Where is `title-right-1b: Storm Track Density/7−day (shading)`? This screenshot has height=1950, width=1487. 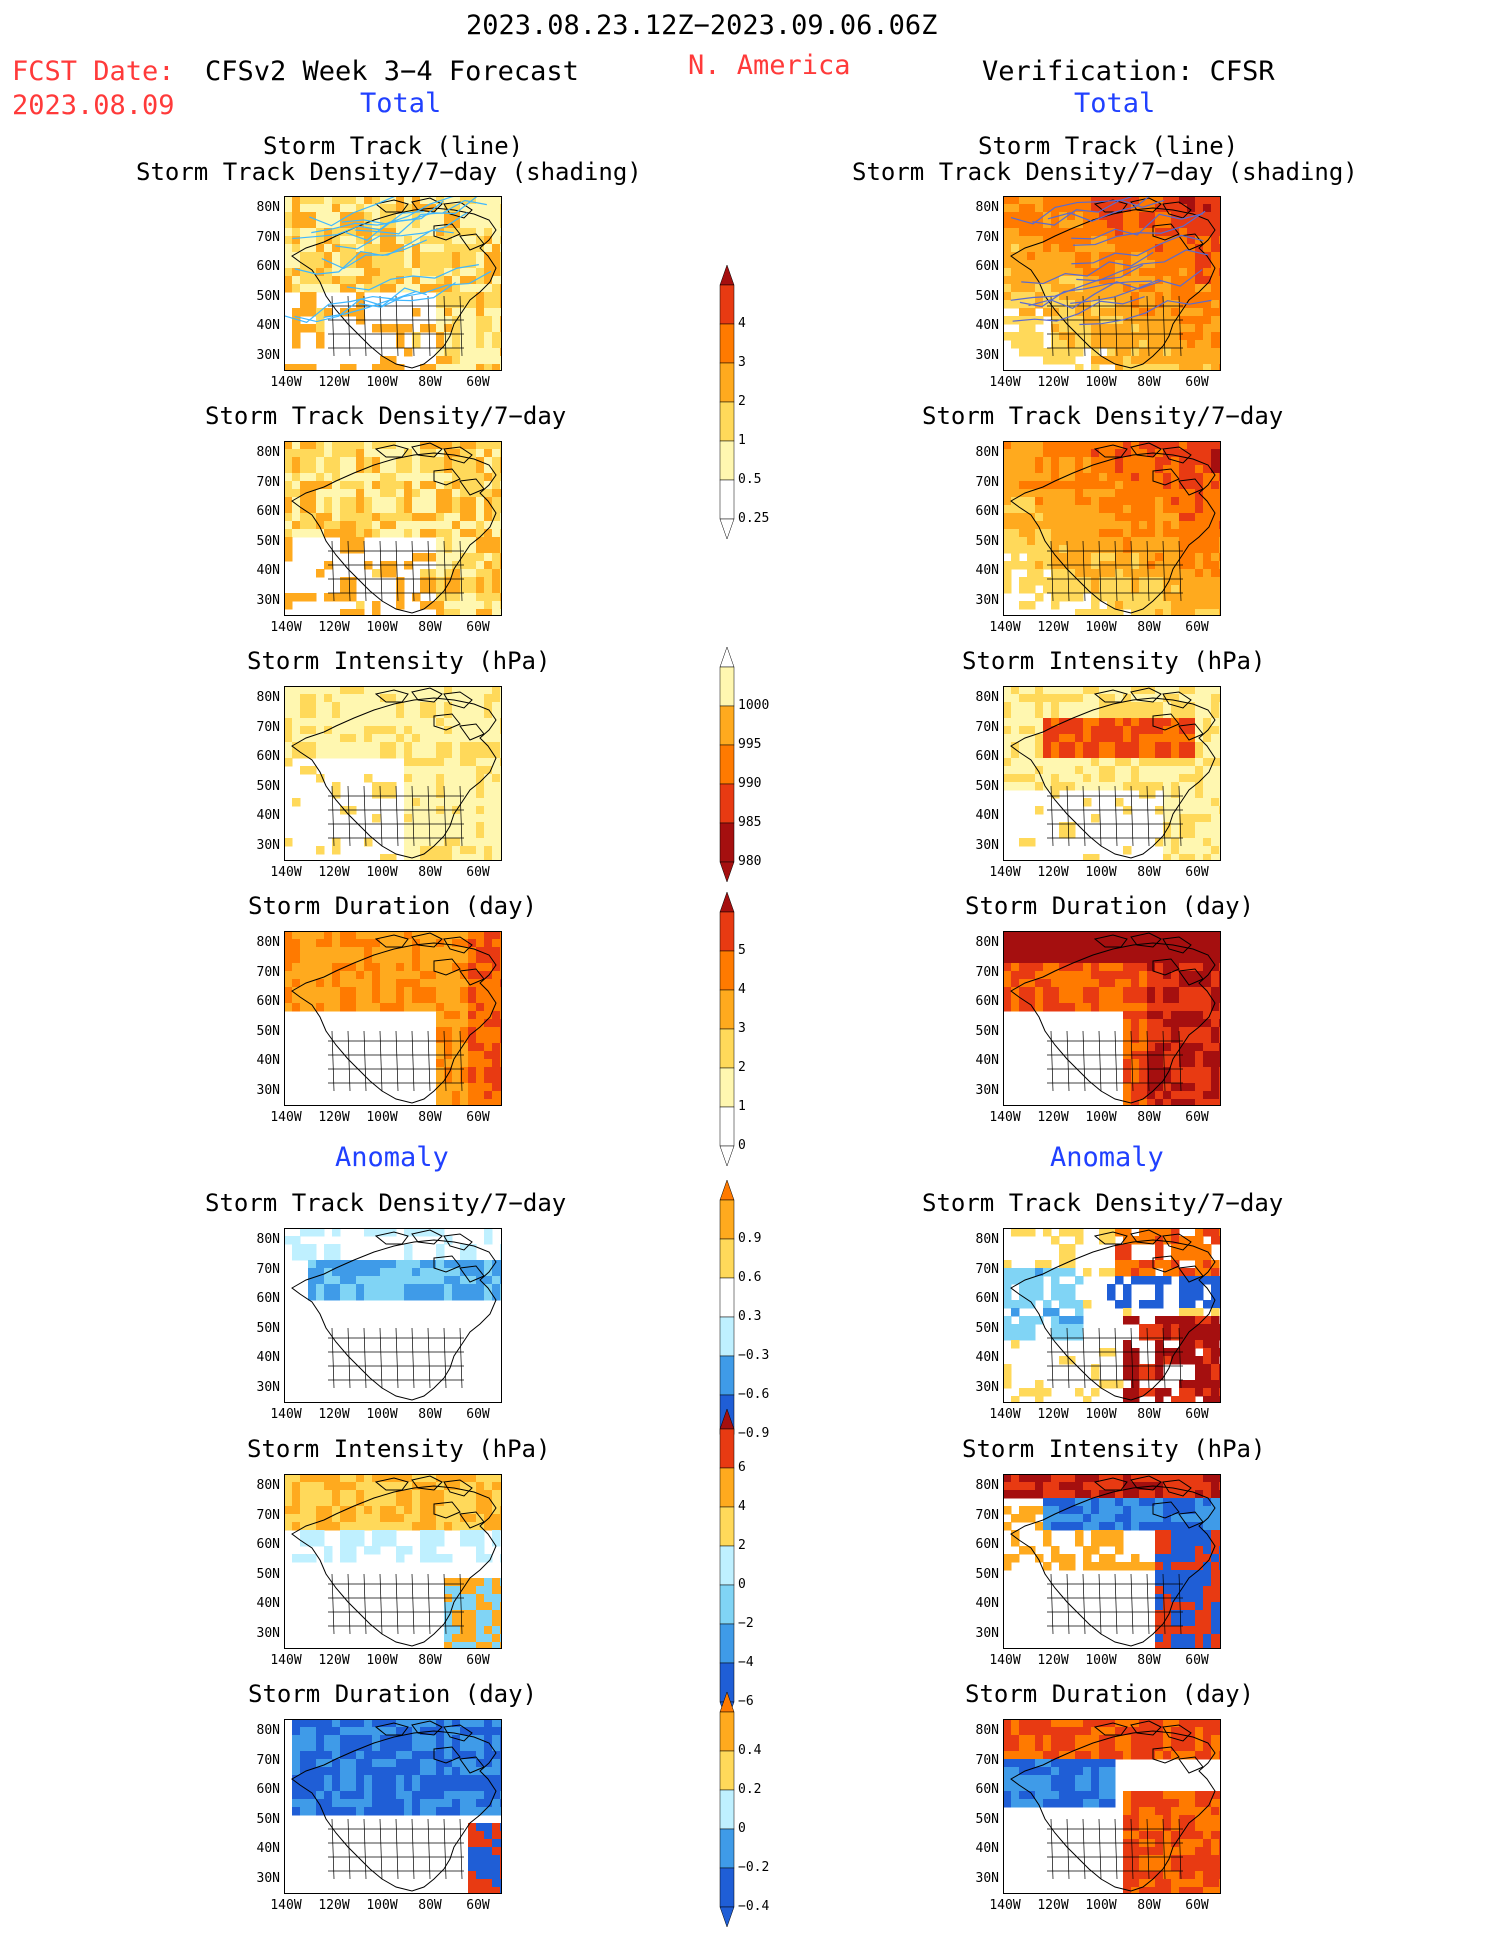
title-right-1b: Storm Track Density/7−day (shading) is located at coordinates (1105, 172).